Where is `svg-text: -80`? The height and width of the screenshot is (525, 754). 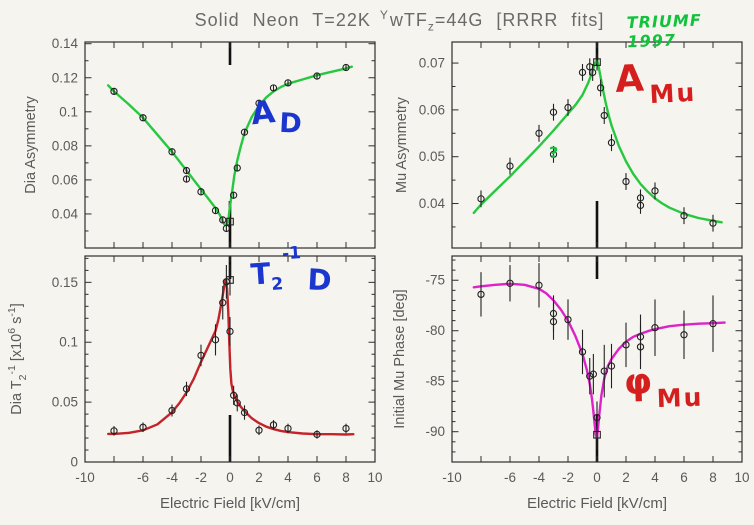
svg-text: -80 is located at coordinates (435, 330).